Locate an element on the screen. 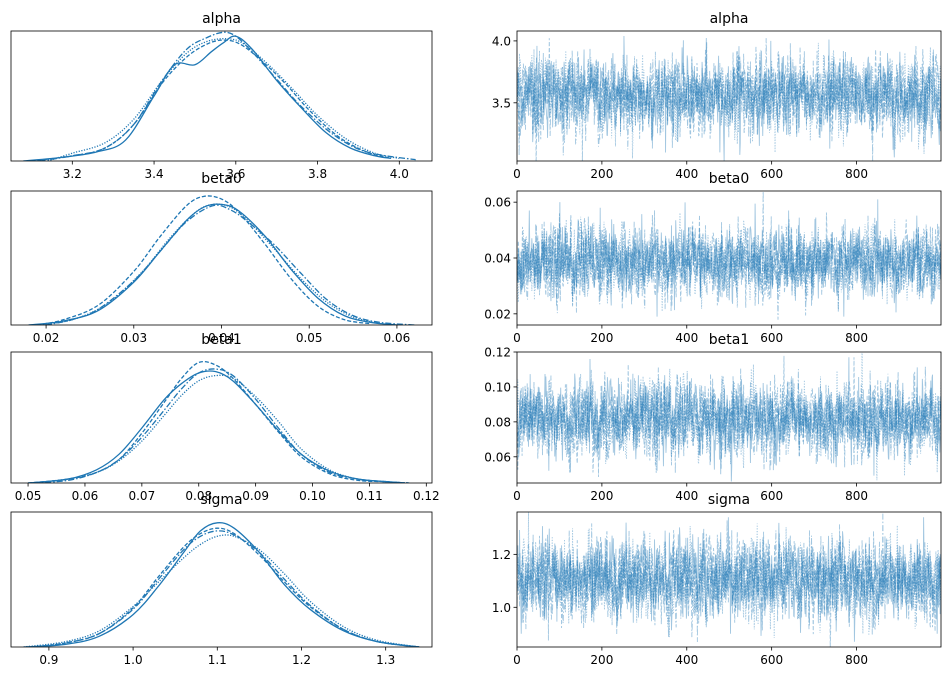  x-tick-label: 1.1 is located at coordinates (217, 660).